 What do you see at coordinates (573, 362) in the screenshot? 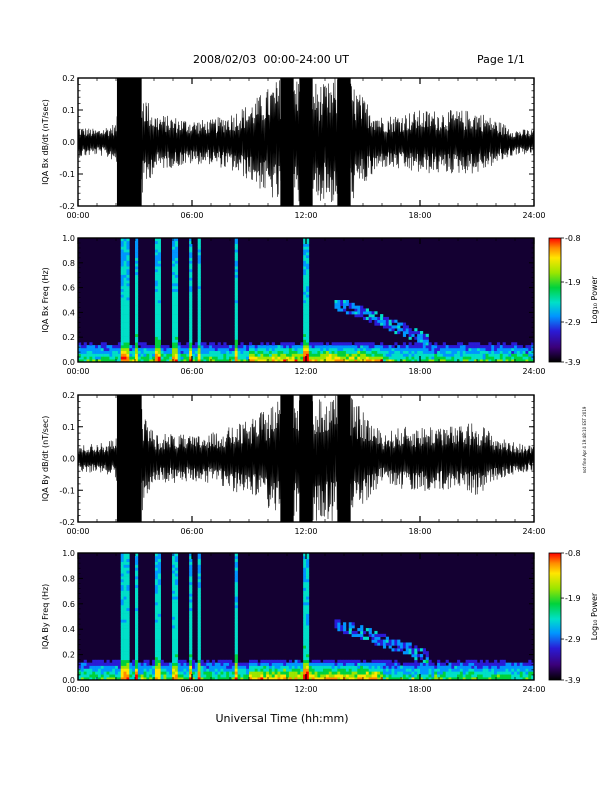
I see `colorbar-tick-label: -3.9` at bounding box center [573, 362].